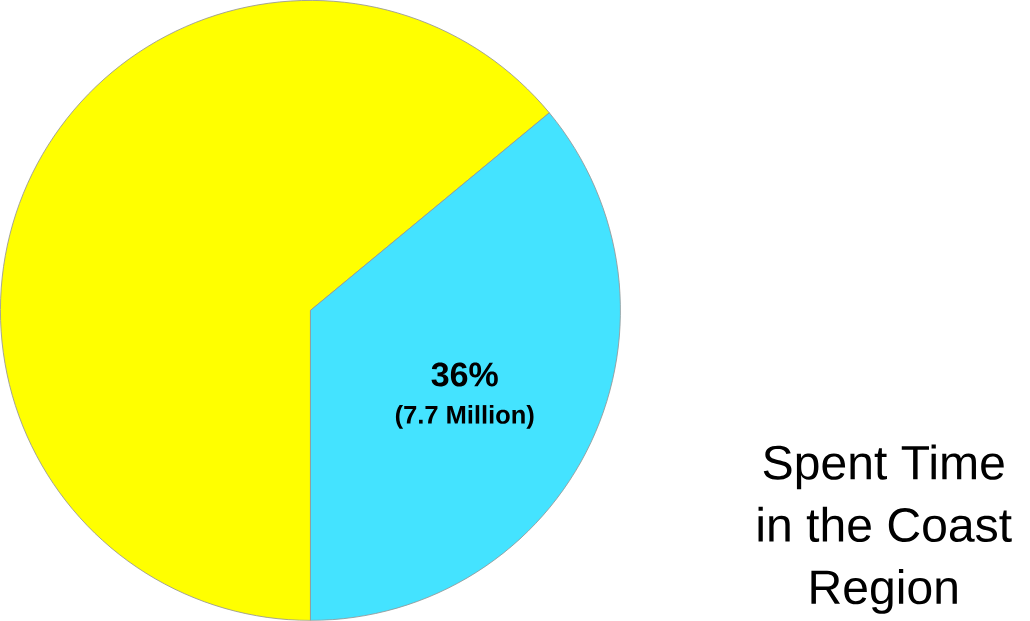 The height and width of the screenshot is (621, 1030). What do you see at coordinates (885, 529) in the screenshot?
I see `slice-label: Spent Time in the Coast Region` at bounding box center [885, 529].